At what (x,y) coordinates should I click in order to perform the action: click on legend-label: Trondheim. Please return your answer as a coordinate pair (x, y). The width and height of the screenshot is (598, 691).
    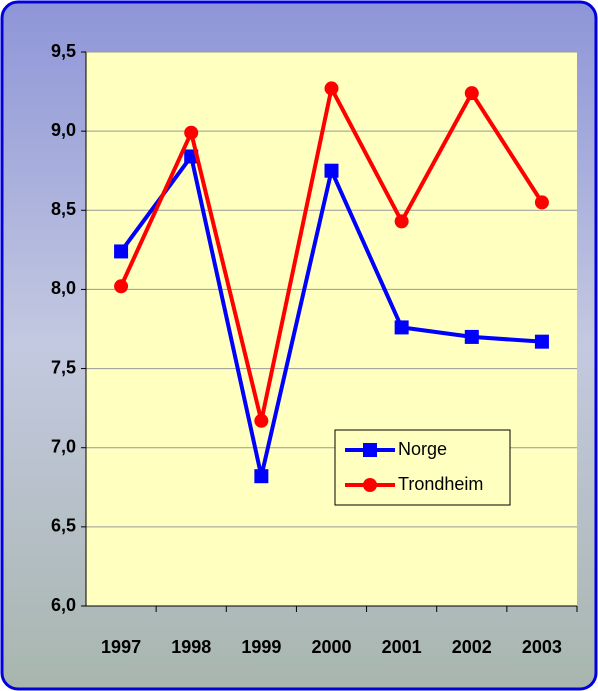
    Looking at the image, I should click on (440, 484).